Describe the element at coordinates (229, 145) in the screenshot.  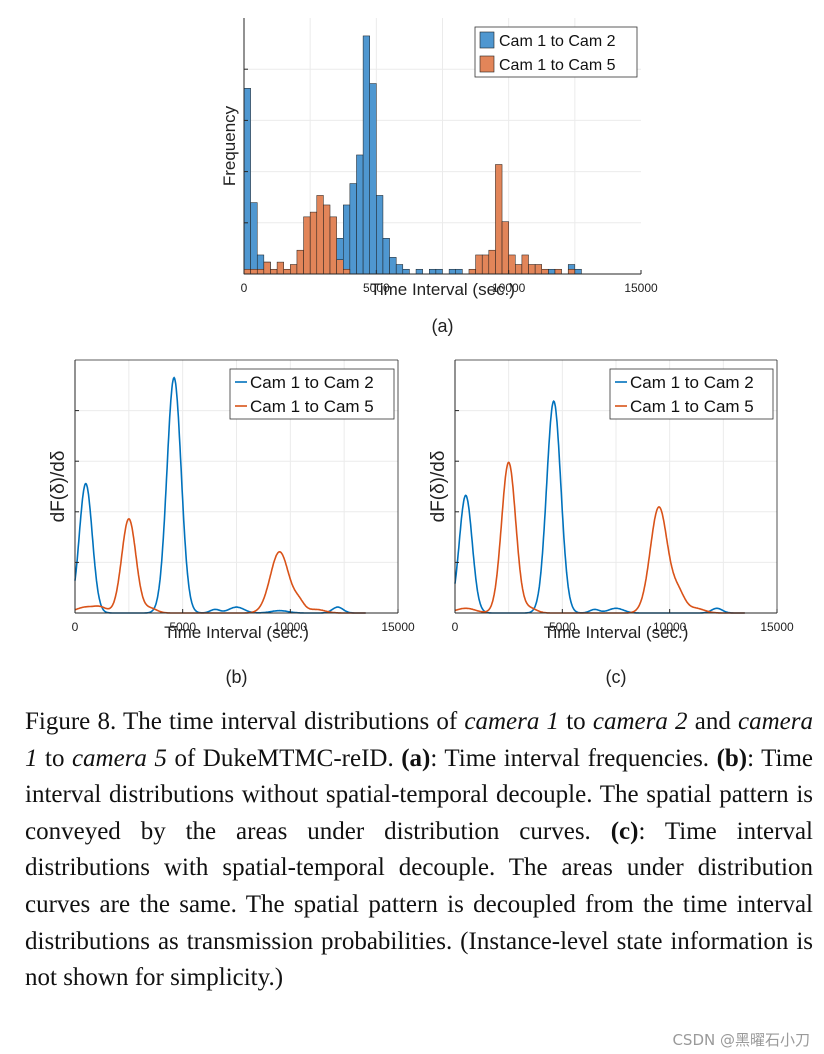
I see `y-axis-label: Frequency` at that location.